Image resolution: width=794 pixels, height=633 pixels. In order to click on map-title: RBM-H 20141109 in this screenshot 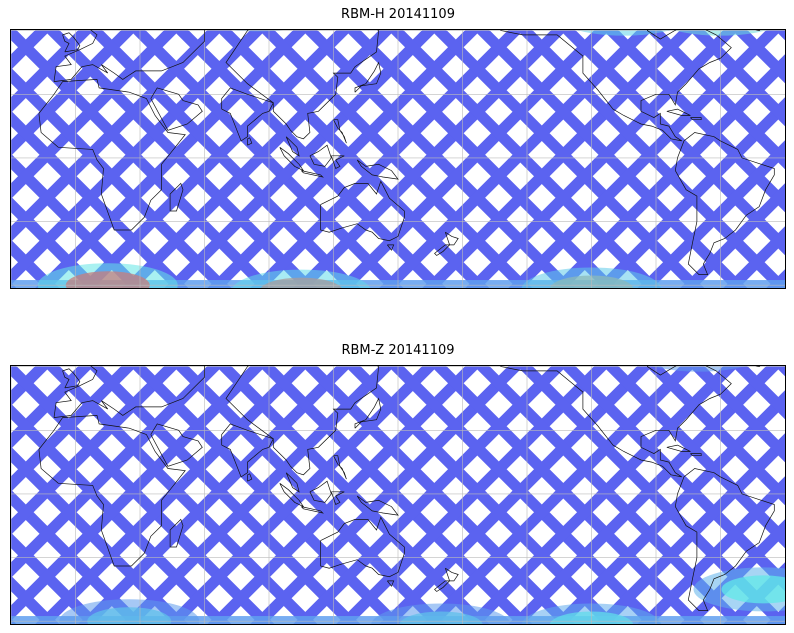, I will do `click(398, 14)`.